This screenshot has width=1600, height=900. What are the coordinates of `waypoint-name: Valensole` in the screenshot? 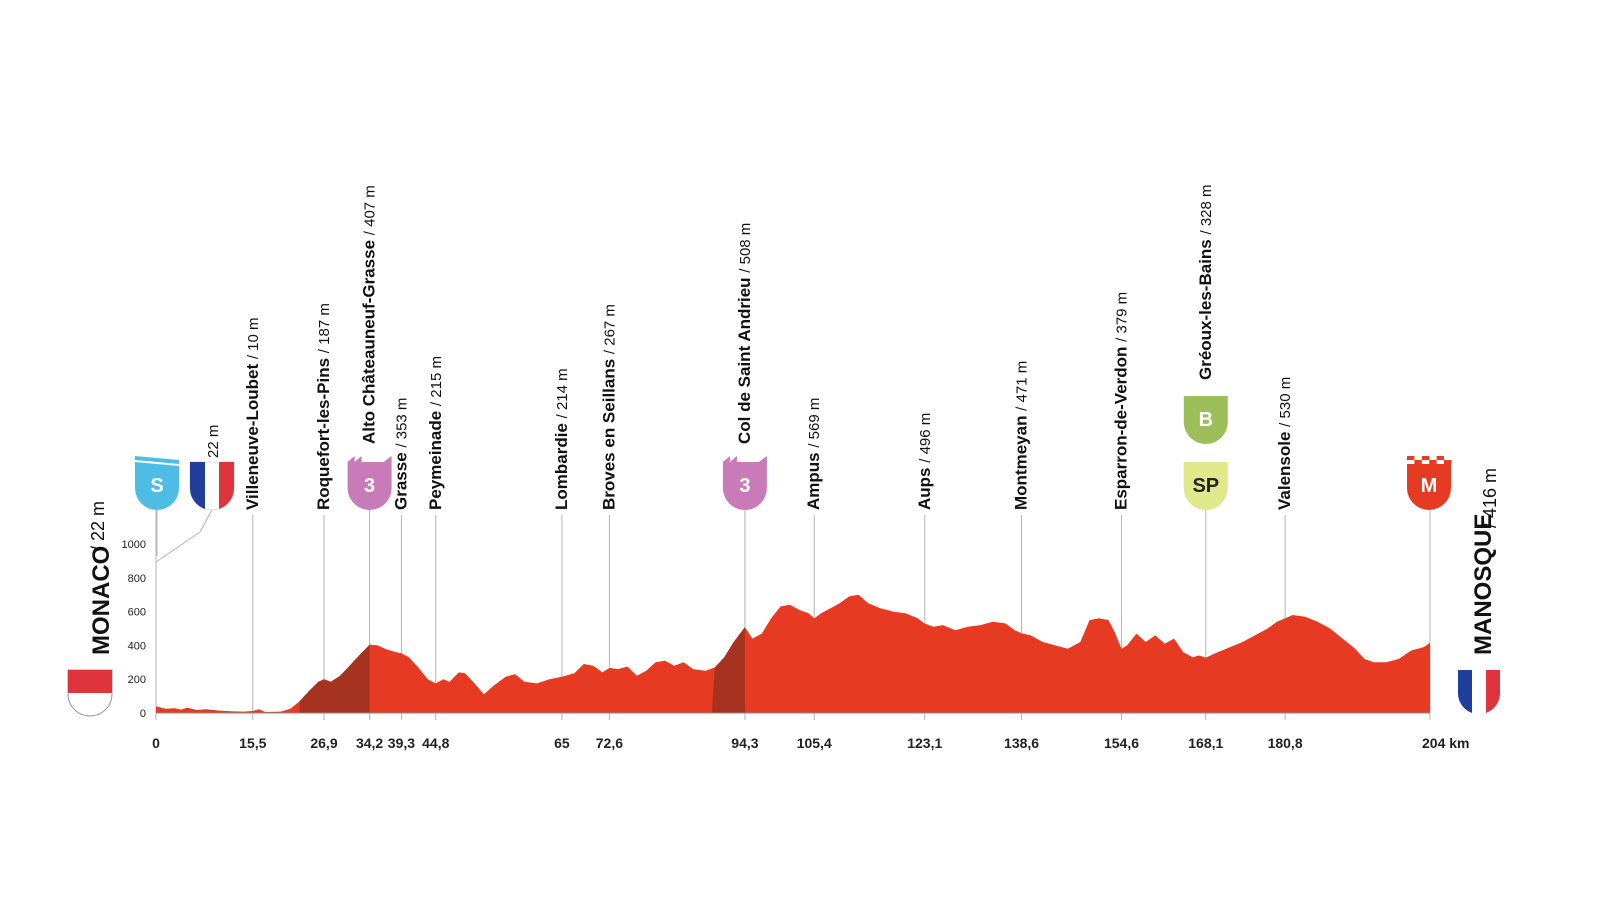 It's located at (1284, 468).